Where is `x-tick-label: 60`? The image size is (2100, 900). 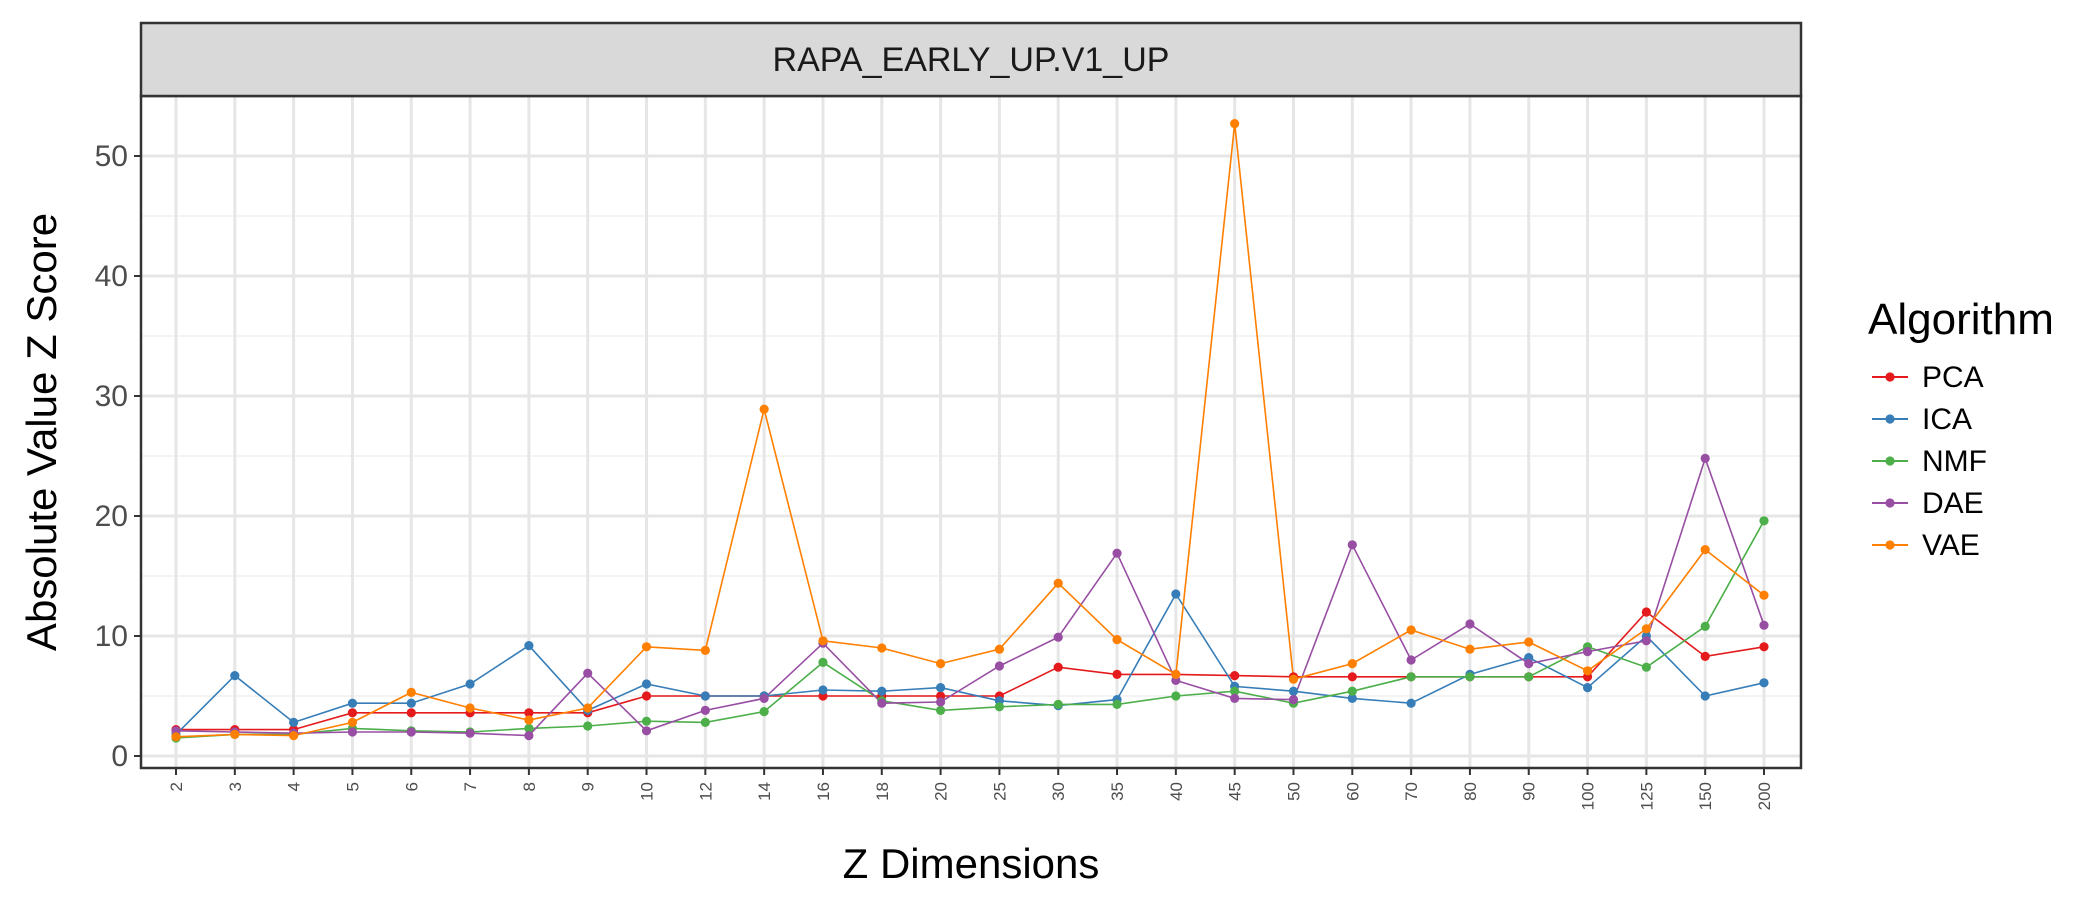 x-tick-label: 60 is located at coordinates (1352, 791).